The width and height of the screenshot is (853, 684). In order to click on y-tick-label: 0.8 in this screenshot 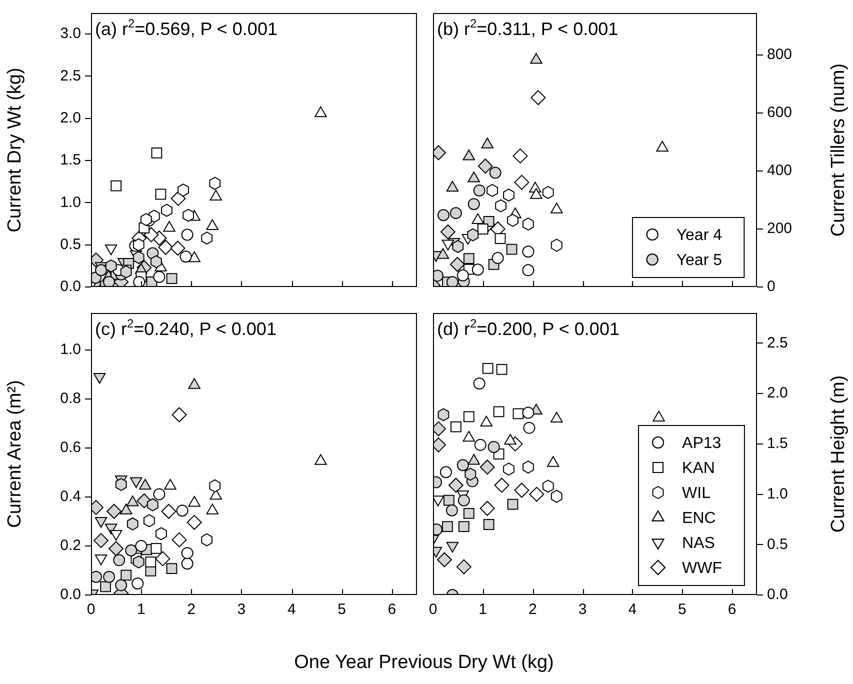, I will do `click(70, 398)`.